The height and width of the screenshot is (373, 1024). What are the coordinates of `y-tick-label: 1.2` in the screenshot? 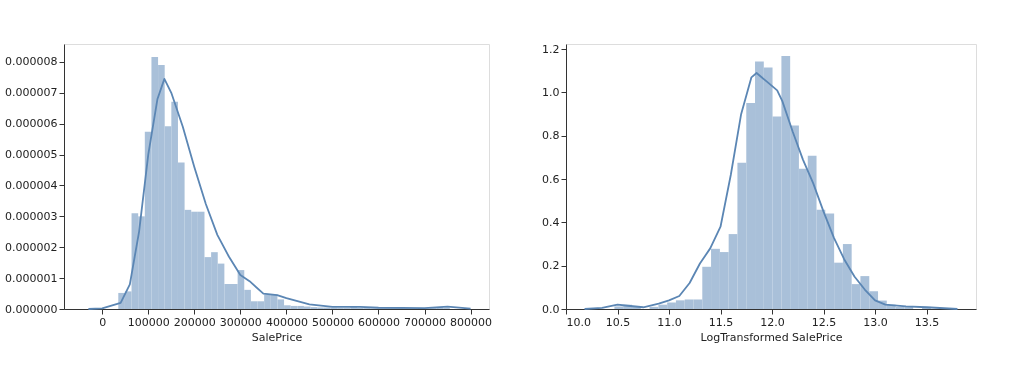 It's located at (551, 49).